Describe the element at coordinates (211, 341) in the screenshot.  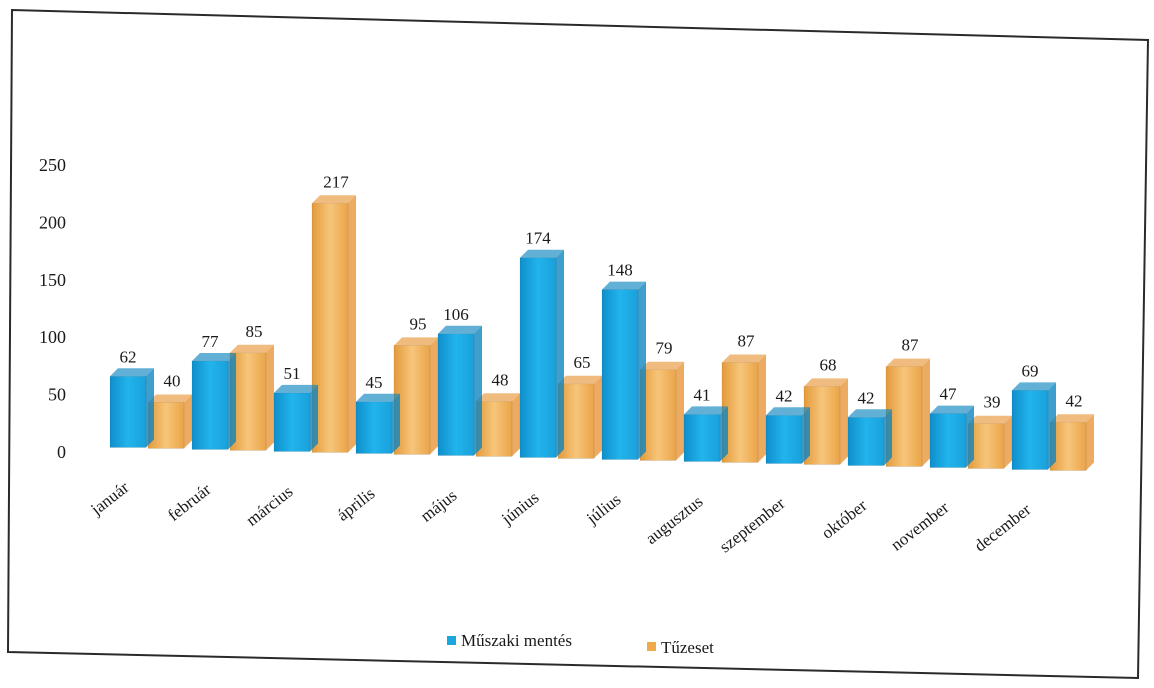
I see `data-label-muszaki: 77` at that location.